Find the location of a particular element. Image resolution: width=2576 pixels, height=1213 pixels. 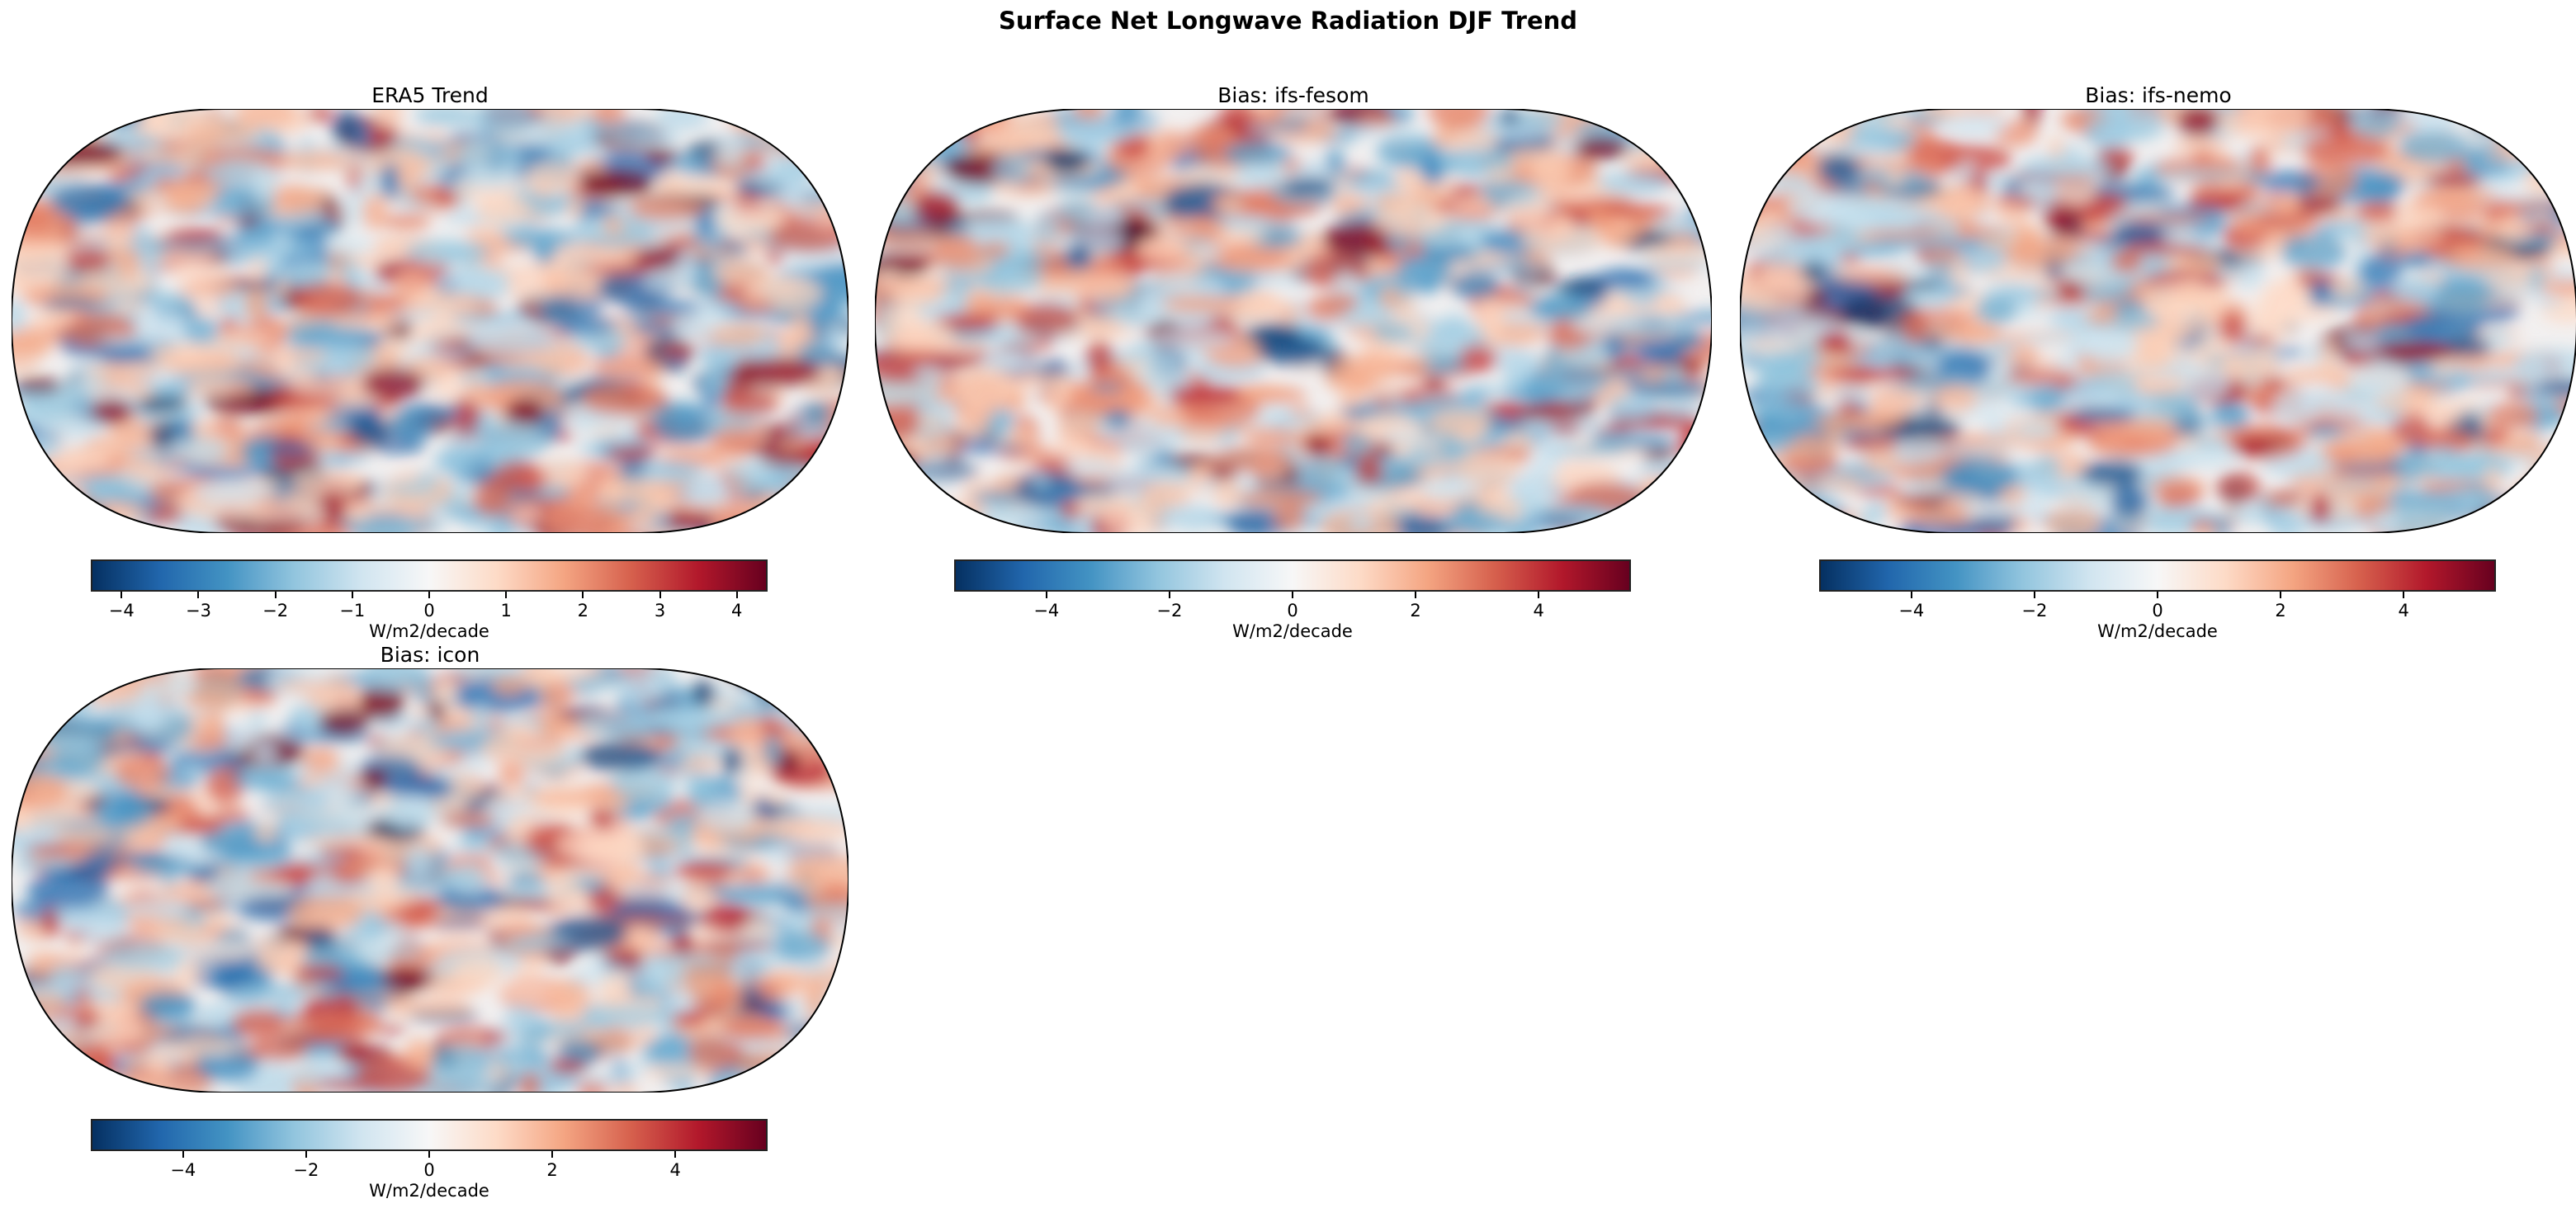

figure-title: Surface Net Longwave Radiation DJF Trend is located at coordinates (1288, 21).